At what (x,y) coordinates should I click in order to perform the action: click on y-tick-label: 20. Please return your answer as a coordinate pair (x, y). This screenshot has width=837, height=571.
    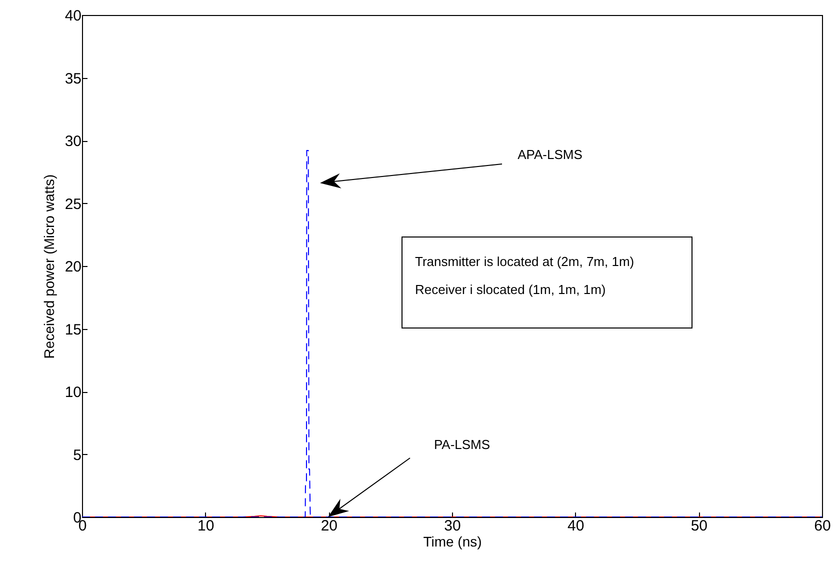
    Looking at the image, I should click on (73, 267).